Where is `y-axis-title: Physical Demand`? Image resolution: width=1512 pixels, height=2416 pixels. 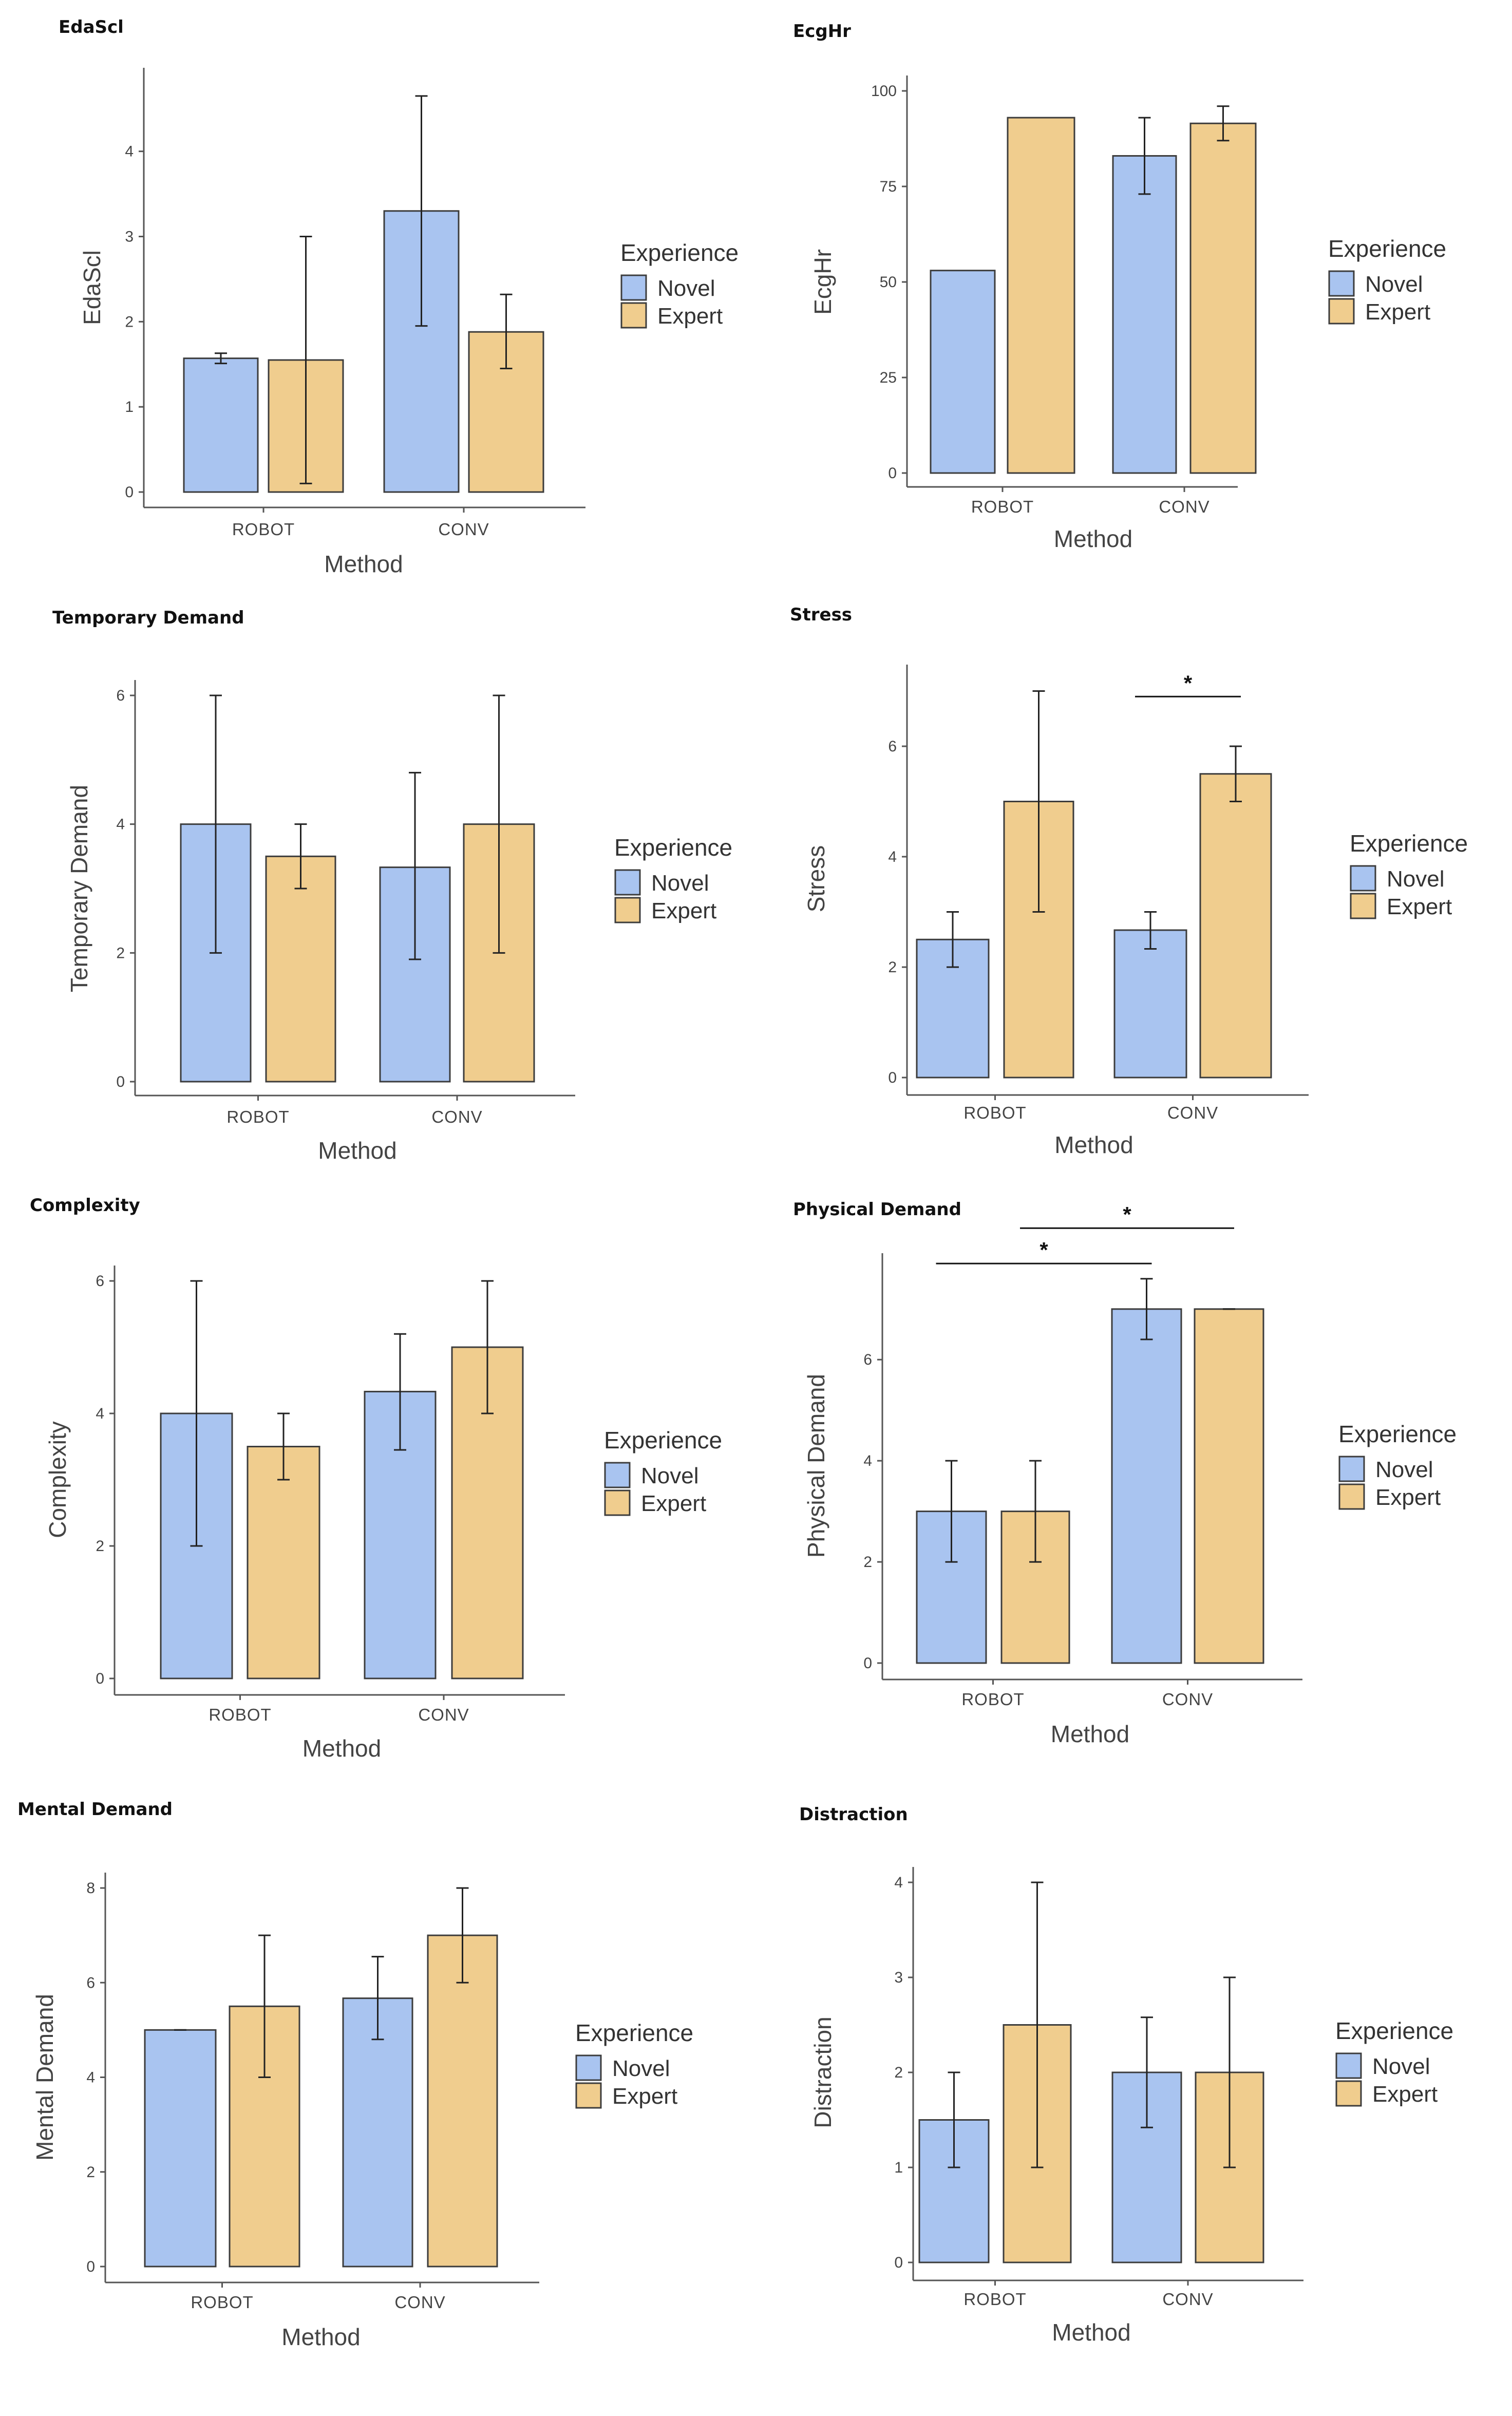
y-axis-title: Physical Demand is located at coordinates (816, 1466).